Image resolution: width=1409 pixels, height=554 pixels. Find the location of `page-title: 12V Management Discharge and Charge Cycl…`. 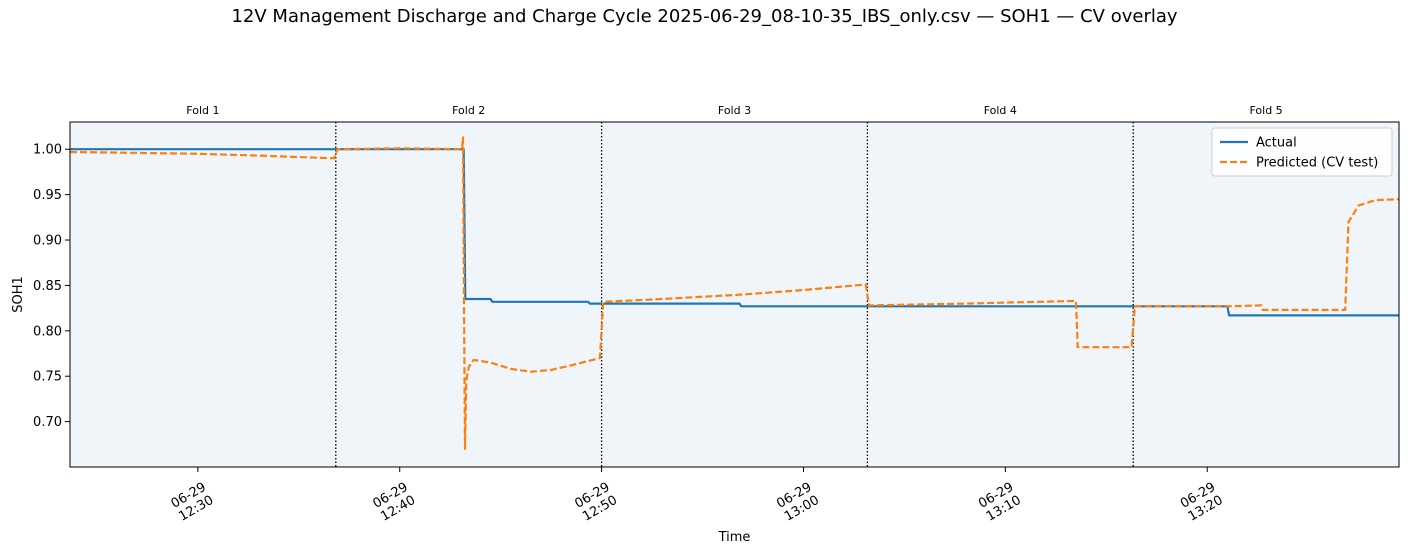

page-title: 12V Management Discharge and Charge Cycl… is located at coordinates (704, 16).